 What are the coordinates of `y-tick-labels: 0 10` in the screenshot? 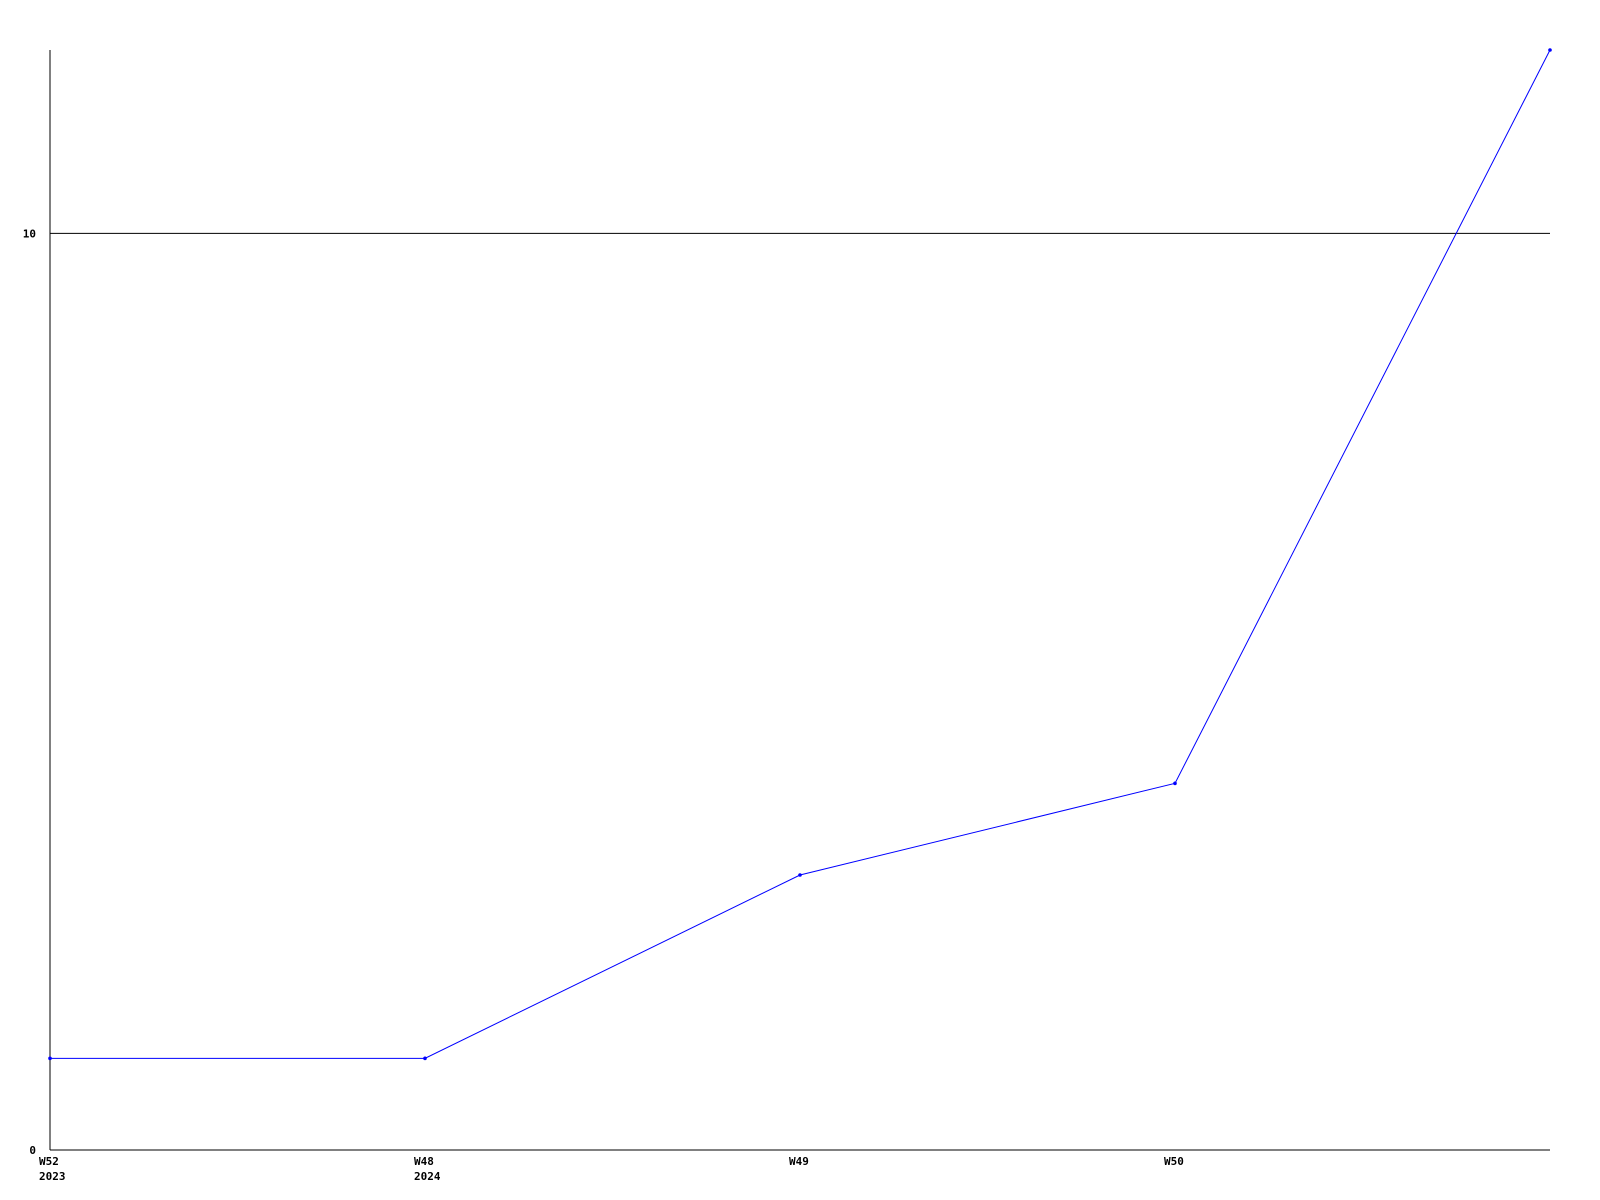 It's located at (29, 692).